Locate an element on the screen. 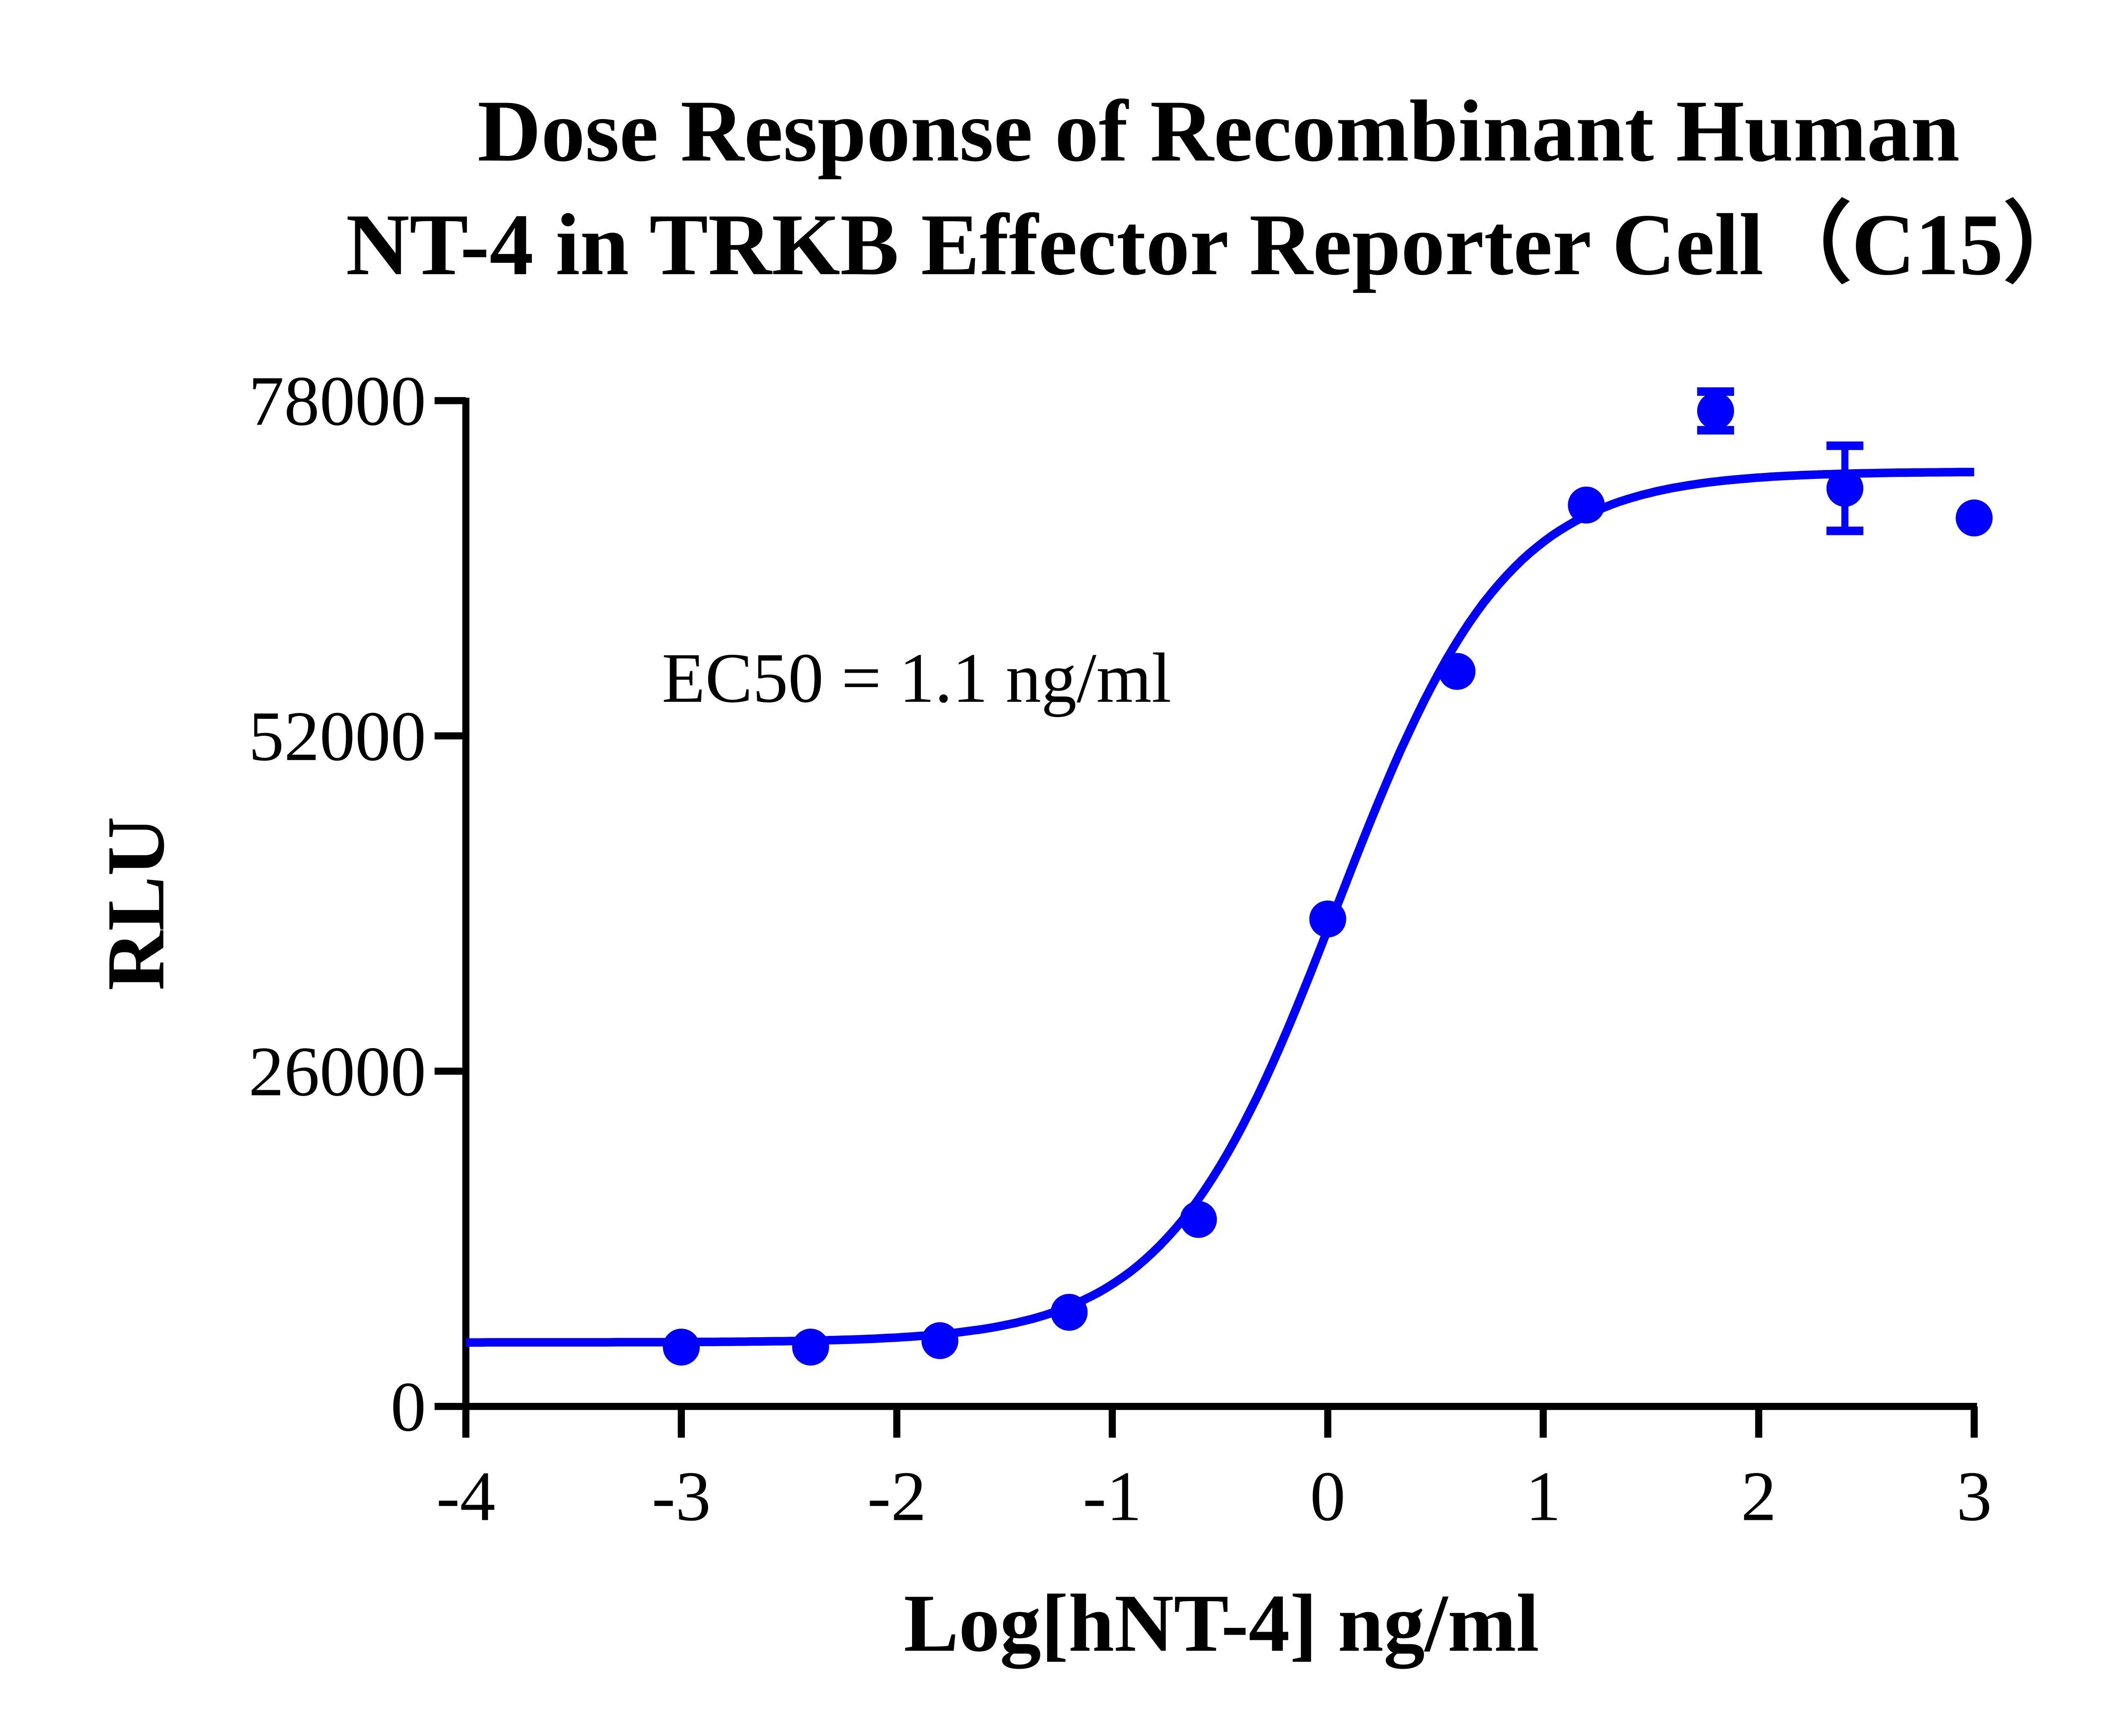 The image size is (2119, 1736). y-tick-label: 52000 is located at coordinates (338, 736).